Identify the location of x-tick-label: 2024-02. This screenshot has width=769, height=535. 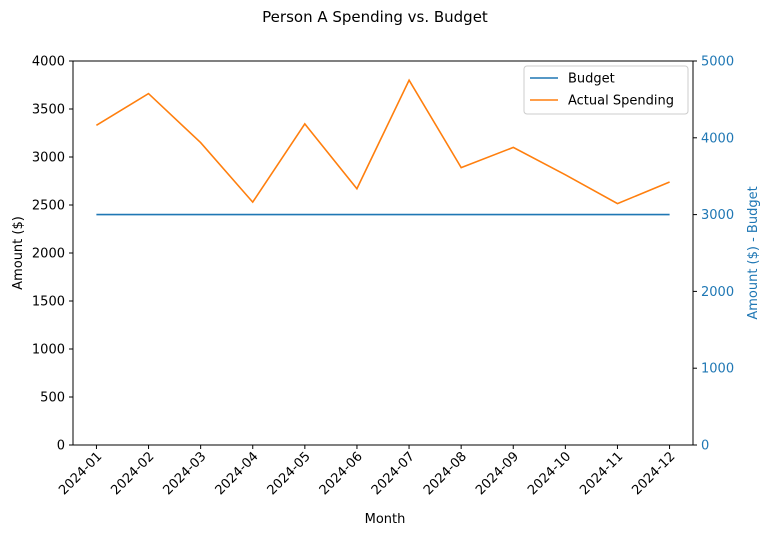
(132, 473).